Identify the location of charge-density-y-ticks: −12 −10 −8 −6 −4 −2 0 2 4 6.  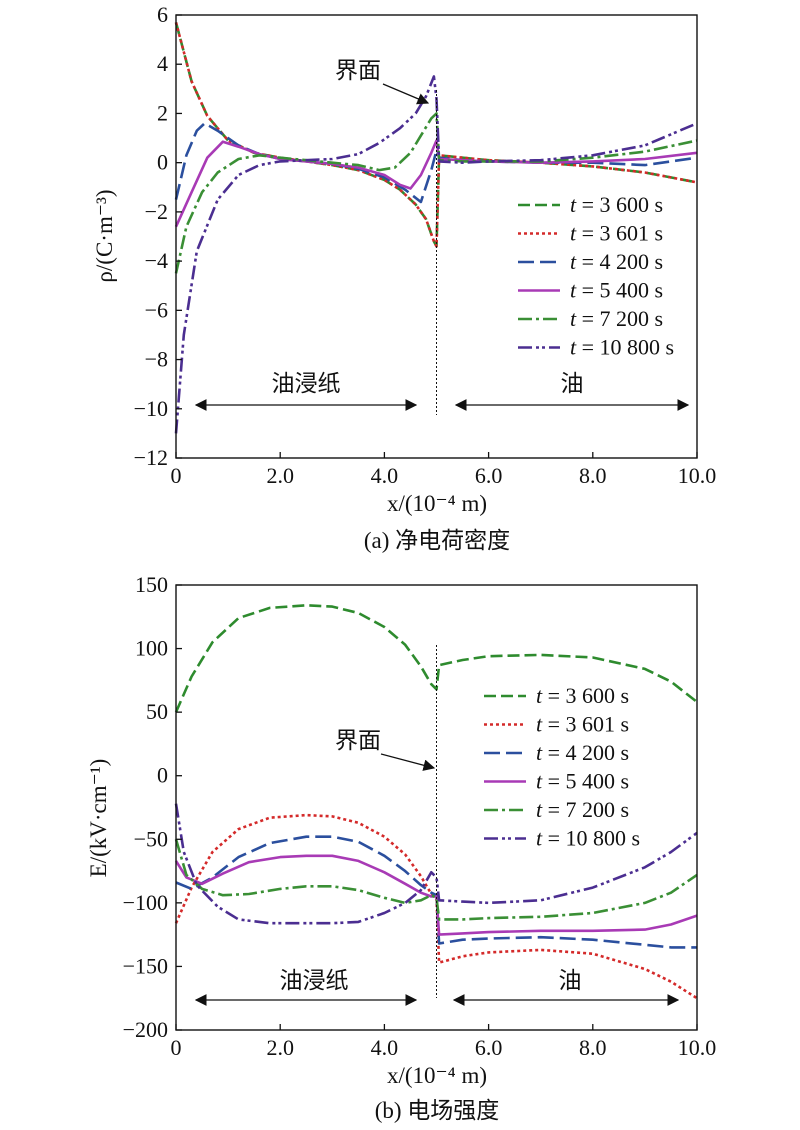
(158, 236).